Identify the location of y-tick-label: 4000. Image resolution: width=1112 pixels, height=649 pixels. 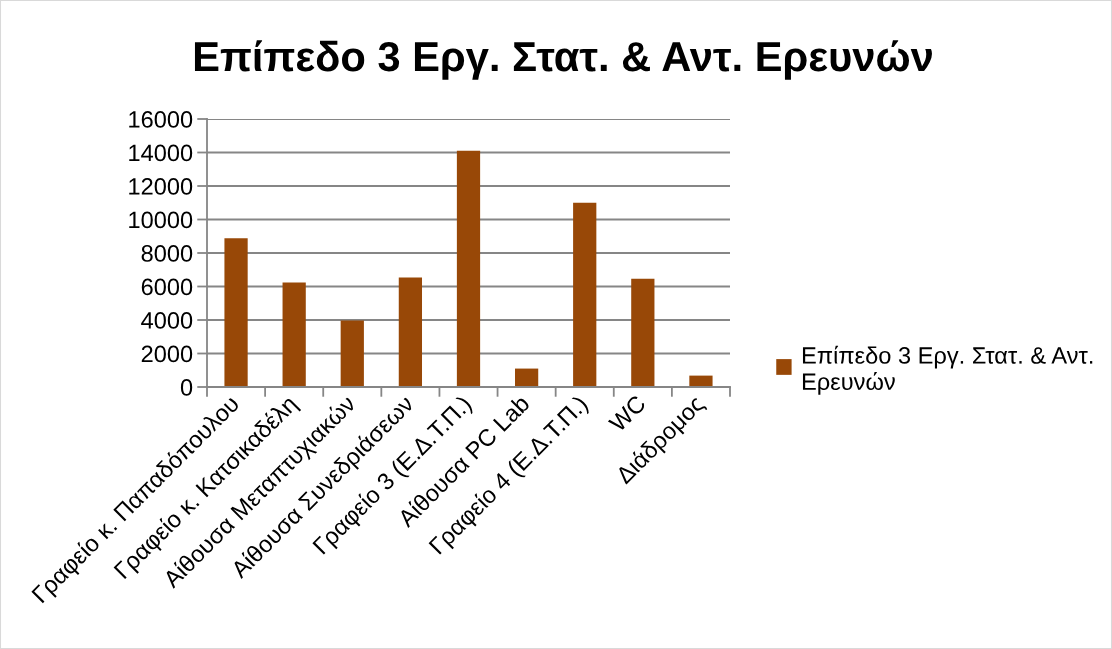
(167, 320).